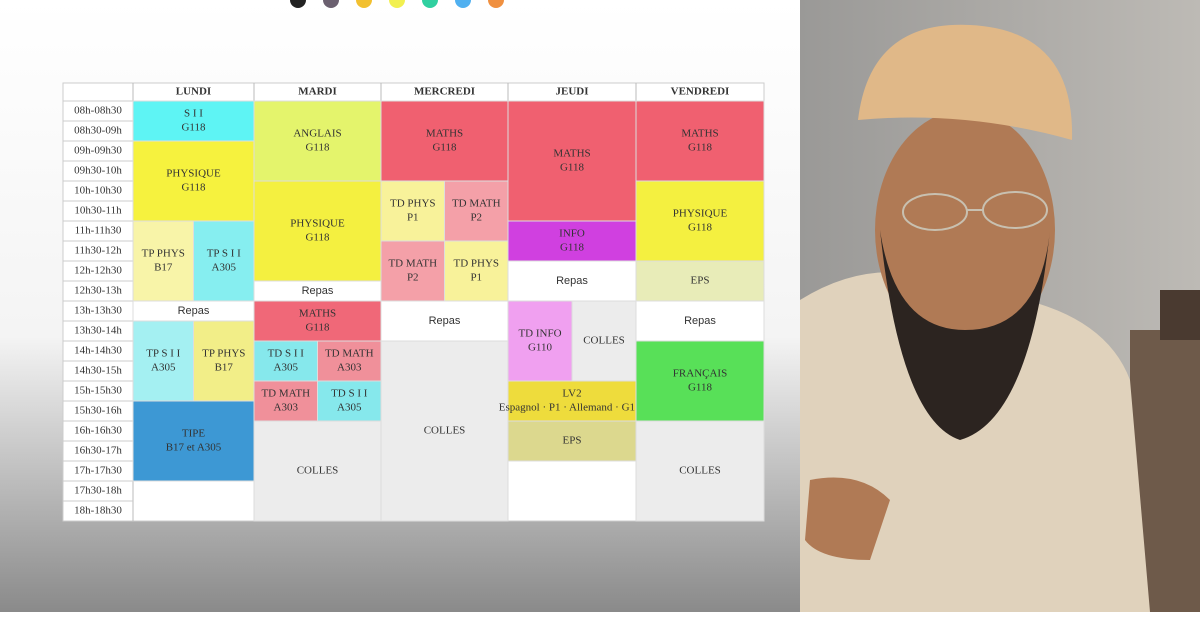  What do you see at coordinates (286, 354) in the screenshot?
I see `block-text: TD S I I` at bounding box center [286, 354].